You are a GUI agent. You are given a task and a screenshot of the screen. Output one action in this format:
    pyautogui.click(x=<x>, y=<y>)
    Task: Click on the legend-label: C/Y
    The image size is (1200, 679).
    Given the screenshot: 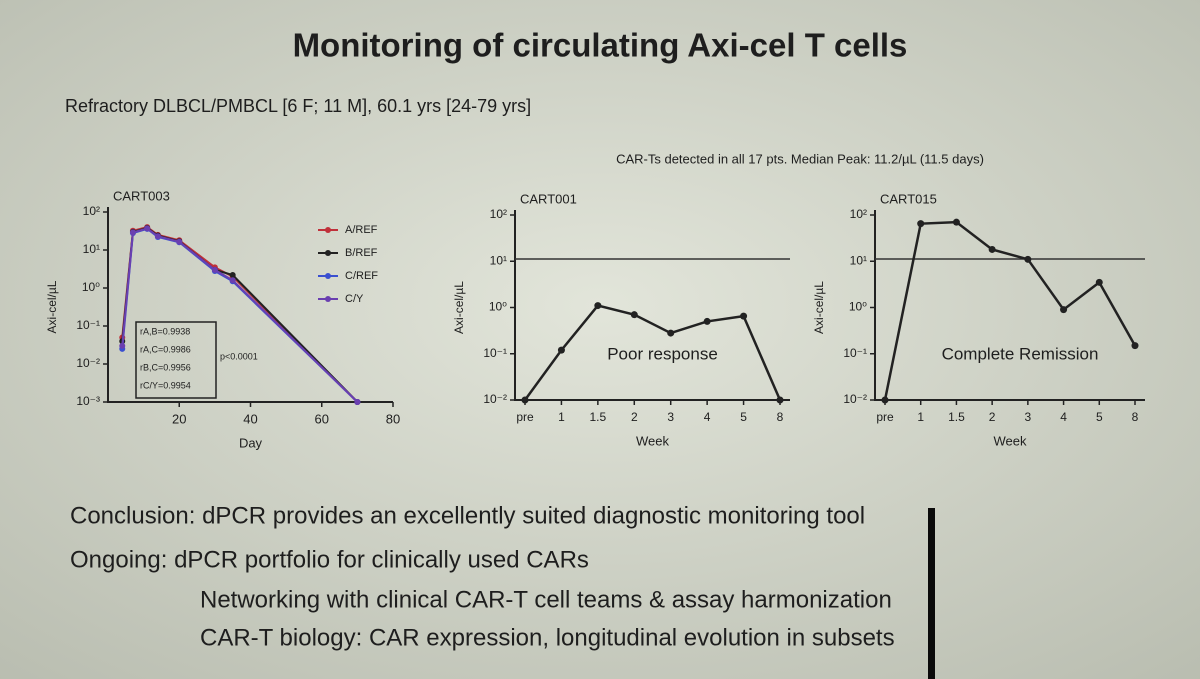 What is the action you would take?
    pyautogui.click(x=354, y=299)
    